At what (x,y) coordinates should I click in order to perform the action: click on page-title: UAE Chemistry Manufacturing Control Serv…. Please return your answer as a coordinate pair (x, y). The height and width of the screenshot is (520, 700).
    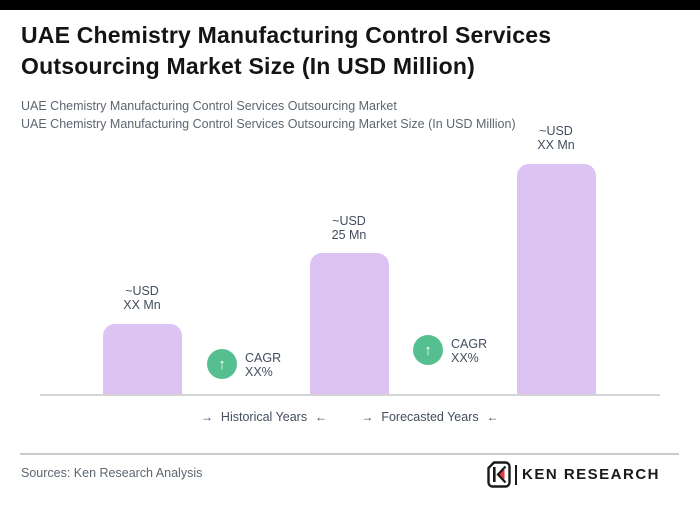
    Looking at the image, I should click on (341, 51).